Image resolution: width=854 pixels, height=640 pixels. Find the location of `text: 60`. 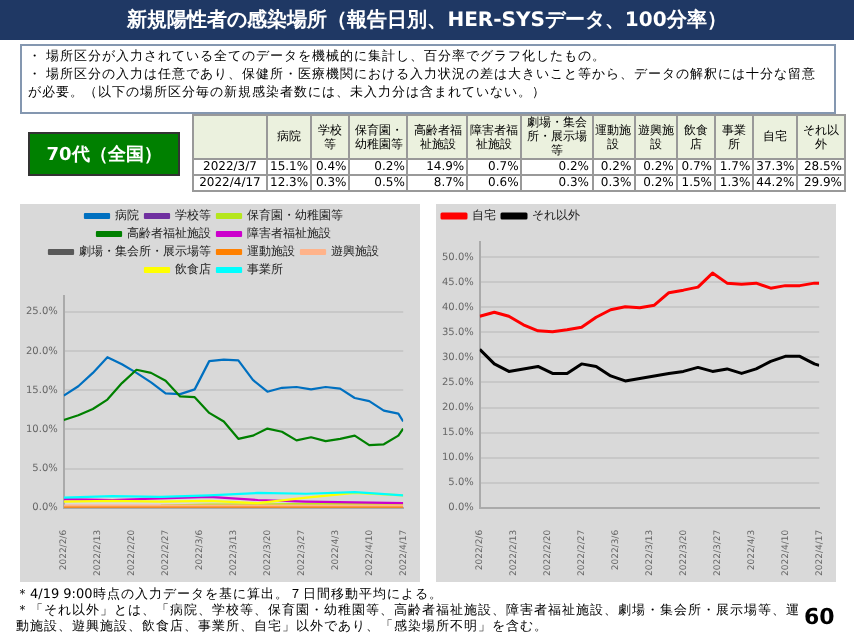

text: 60 is located at coordinates (819, 617).